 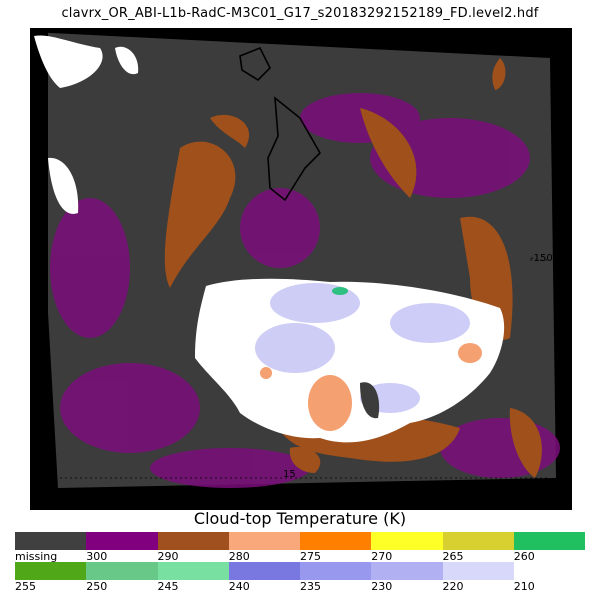 I want to click on legend-label: 255, so click(x=25, y=586).